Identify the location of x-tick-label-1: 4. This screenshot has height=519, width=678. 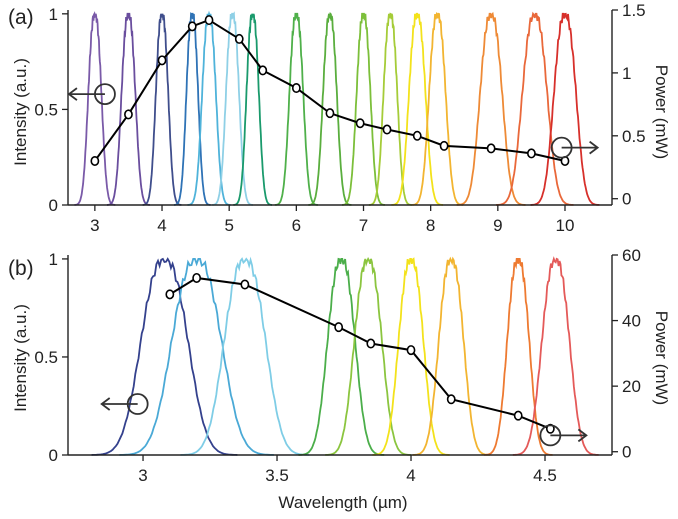
(161, 225).